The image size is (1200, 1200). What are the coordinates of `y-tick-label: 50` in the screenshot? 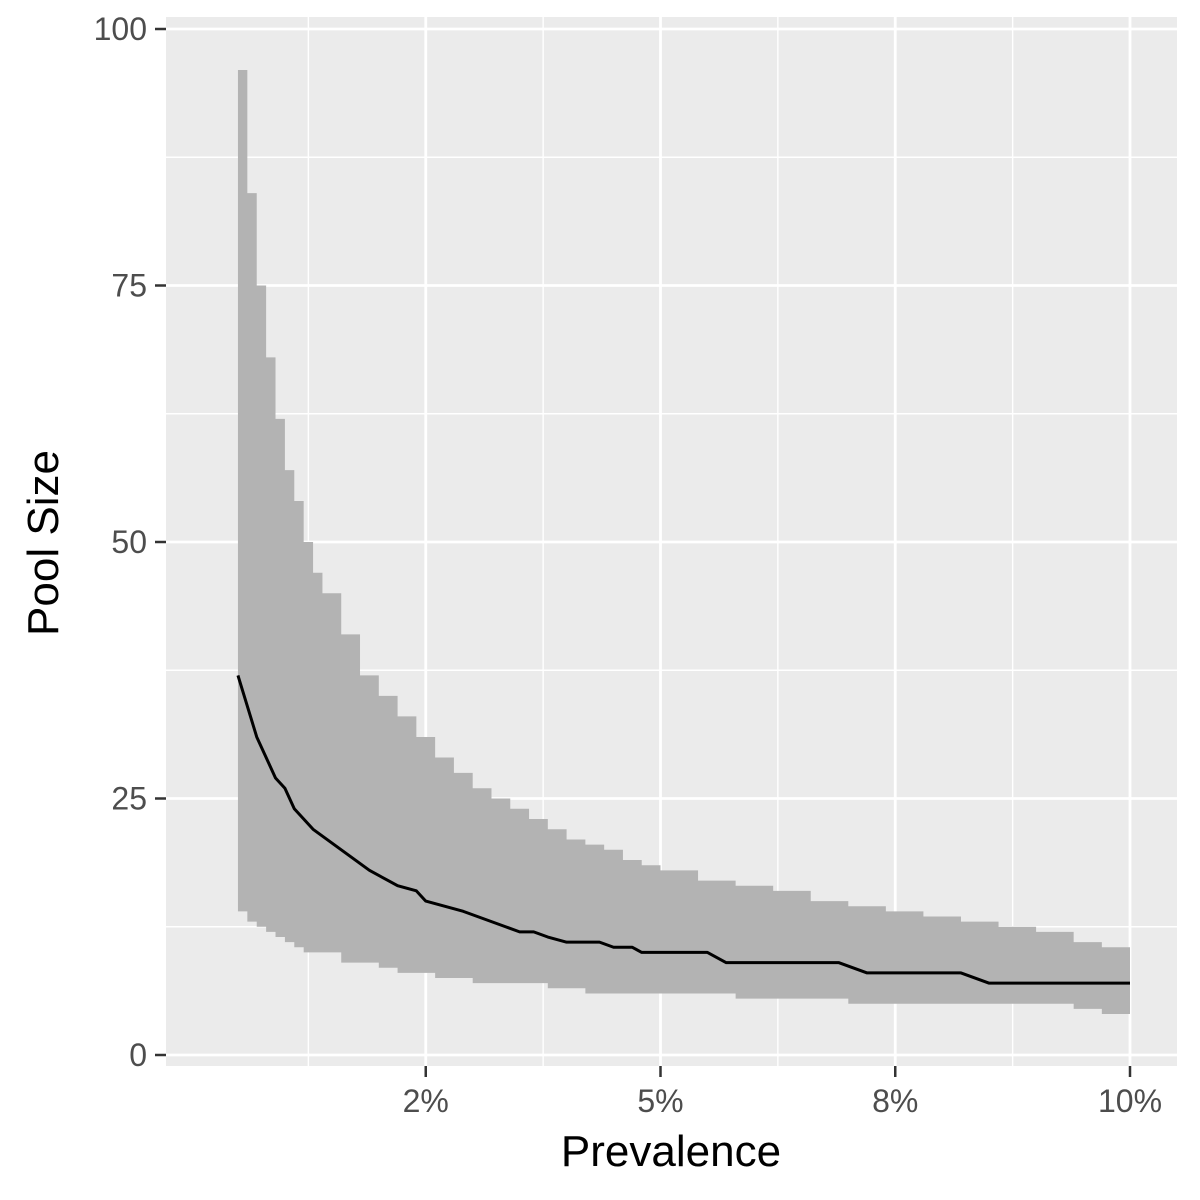 It's located at (129, 542).